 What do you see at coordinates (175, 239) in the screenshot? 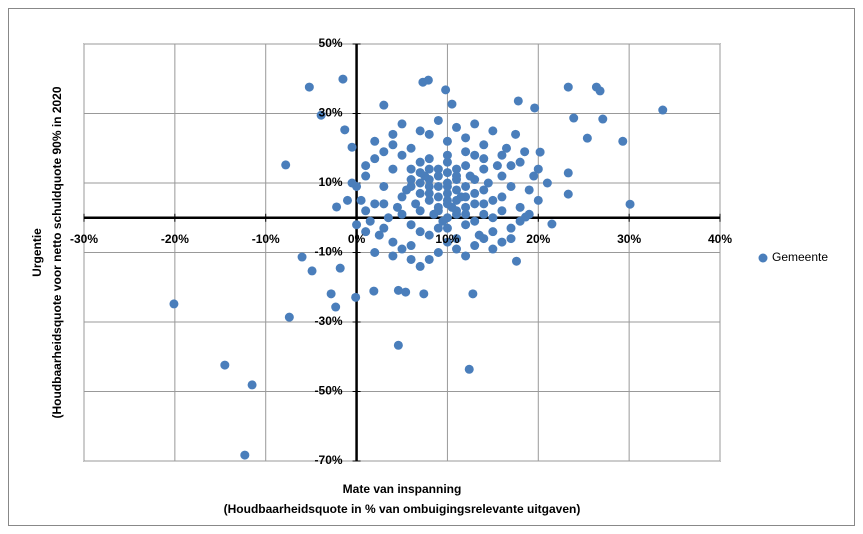
I see `x-tick-label: -20%` at bounding box center [175, 239].